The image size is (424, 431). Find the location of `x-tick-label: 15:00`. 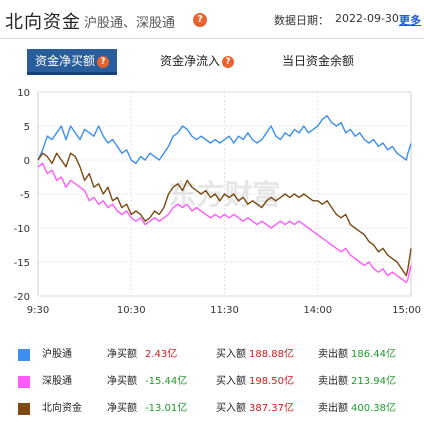

x-tick-label: 15:00 is located at coordinates (406, 310).